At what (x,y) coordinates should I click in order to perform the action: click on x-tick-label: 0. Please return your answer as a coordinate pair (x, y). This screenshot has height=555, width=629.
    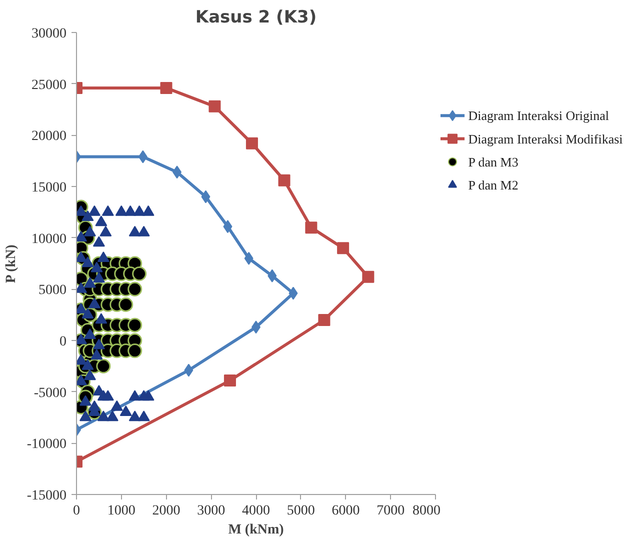
    Looking at the image, I should click on (76, 511).